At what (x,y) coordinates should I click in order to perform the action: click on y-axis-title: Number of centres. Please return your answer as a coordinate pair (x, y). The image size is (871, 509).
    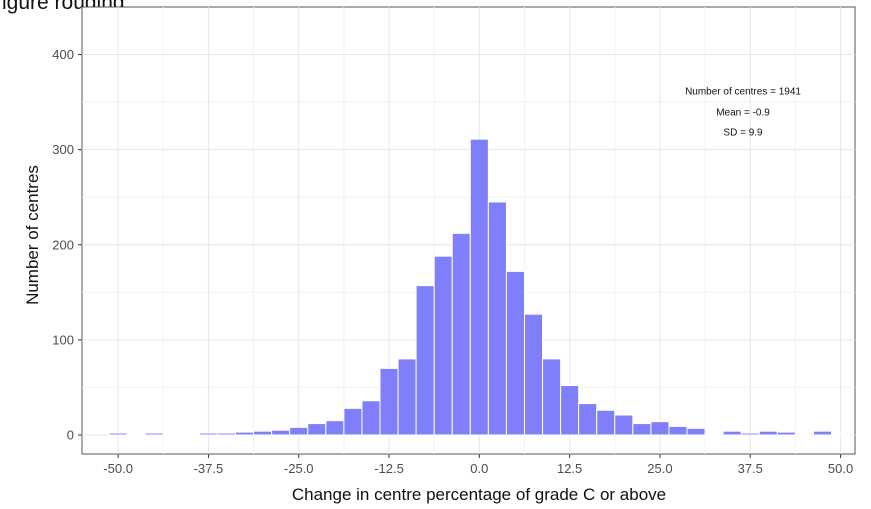
    Looking at the image, I should click on (32, 235).